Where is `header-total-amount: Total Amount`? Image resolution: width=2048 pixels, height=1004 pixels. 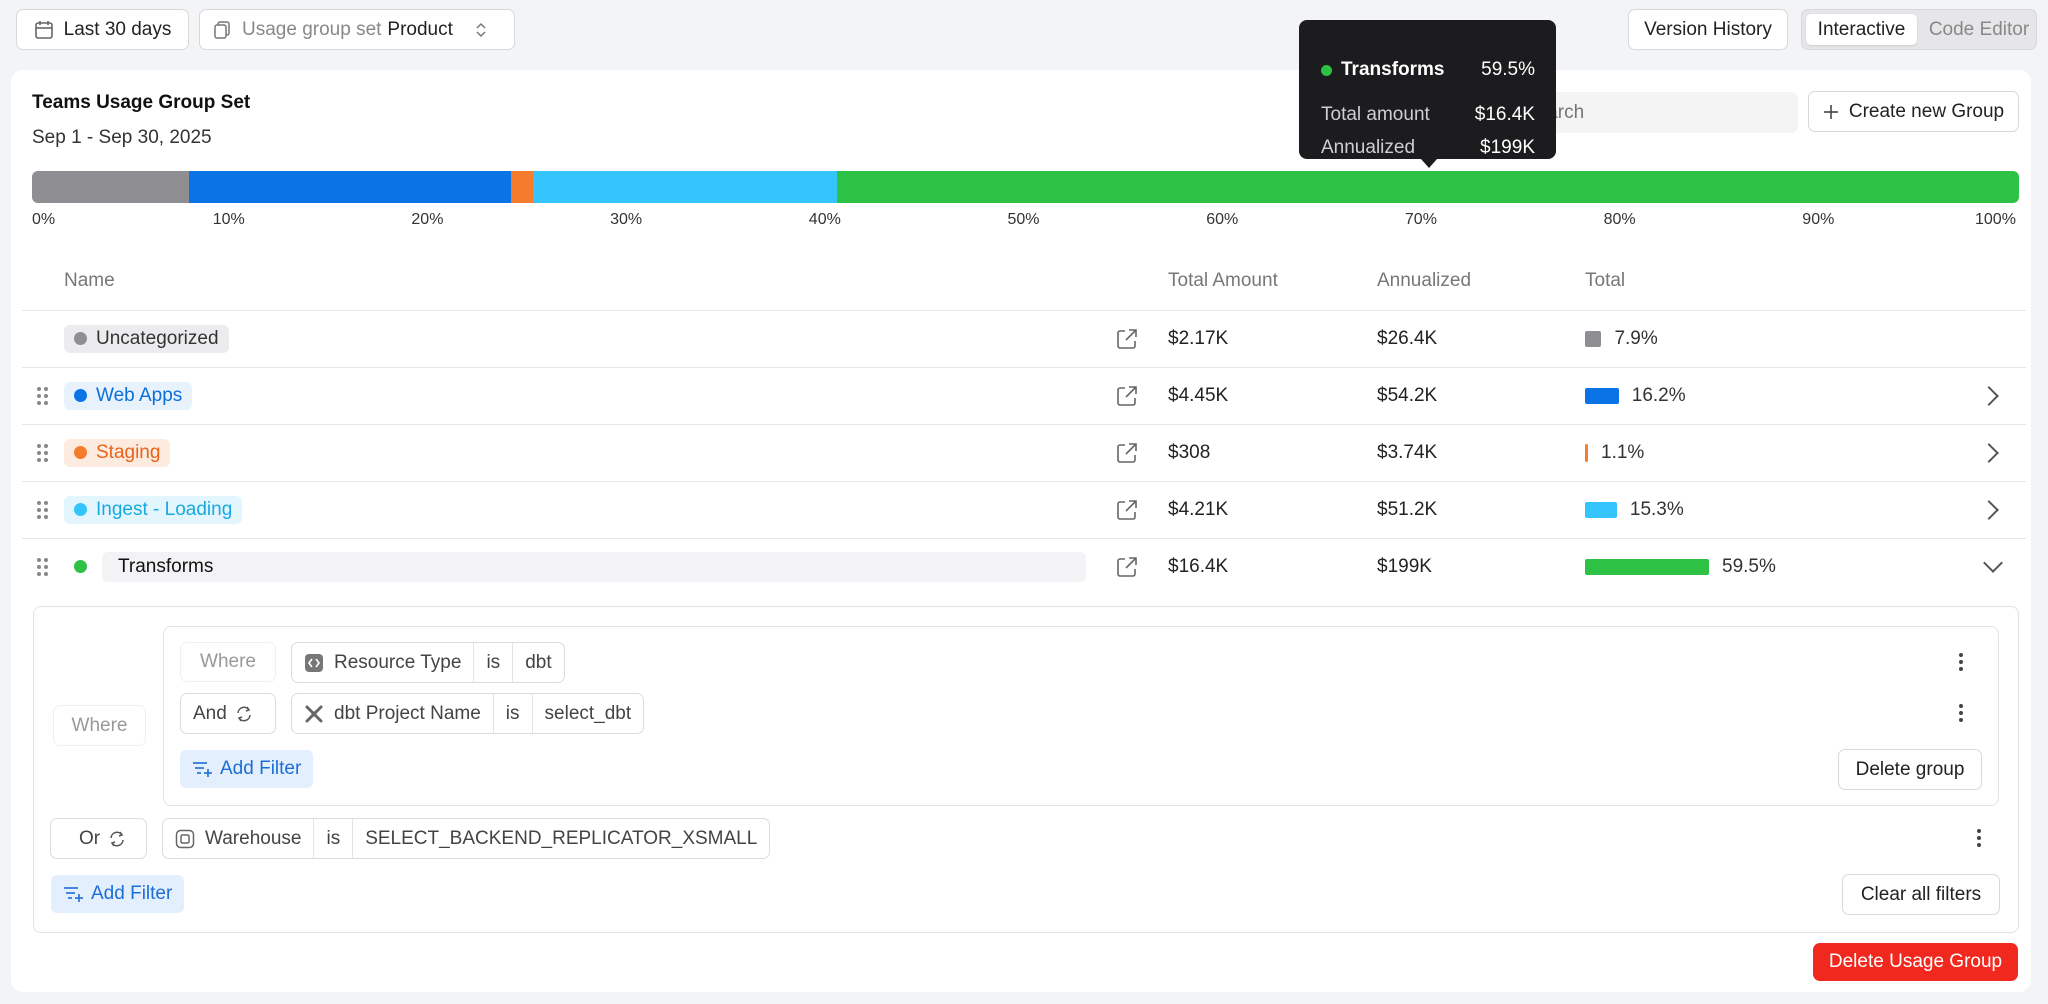
header-total-amount: Total Amount is located at coordinates (1223, 280).